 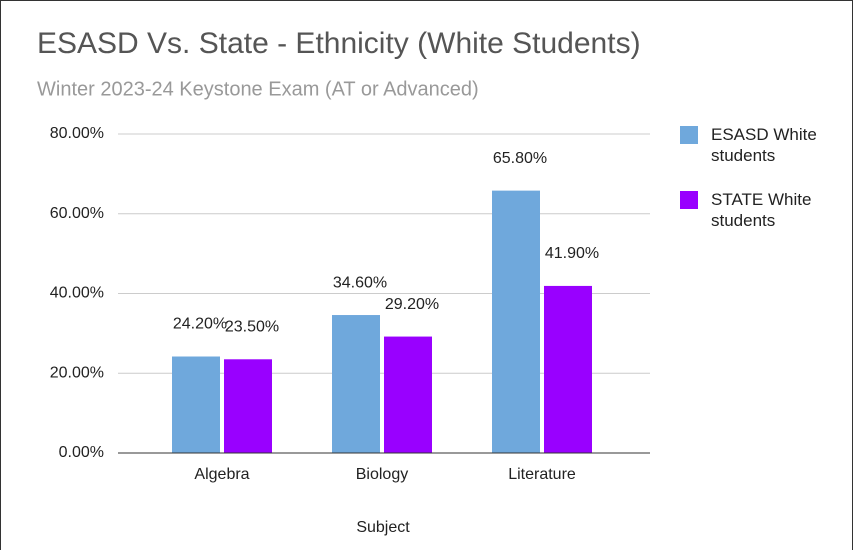 What do you see at coordinates (221, 474) in the screenshot?
I see `x-tick-label: Algebra` at bounding box center [221, 474].